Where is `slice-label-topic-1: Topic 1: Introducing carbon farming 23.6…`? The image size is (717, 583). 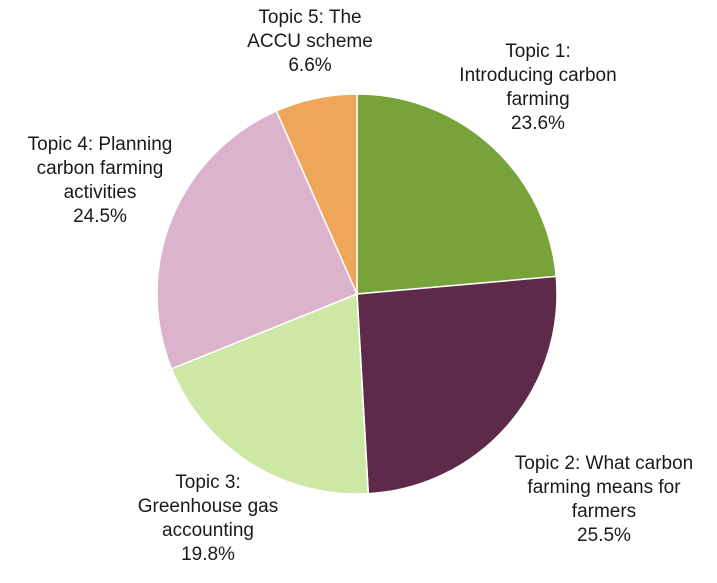
slice-label-topic-1: Topic 1: Introducing carbon farming 23.6… is located at coordinates (538, 87).